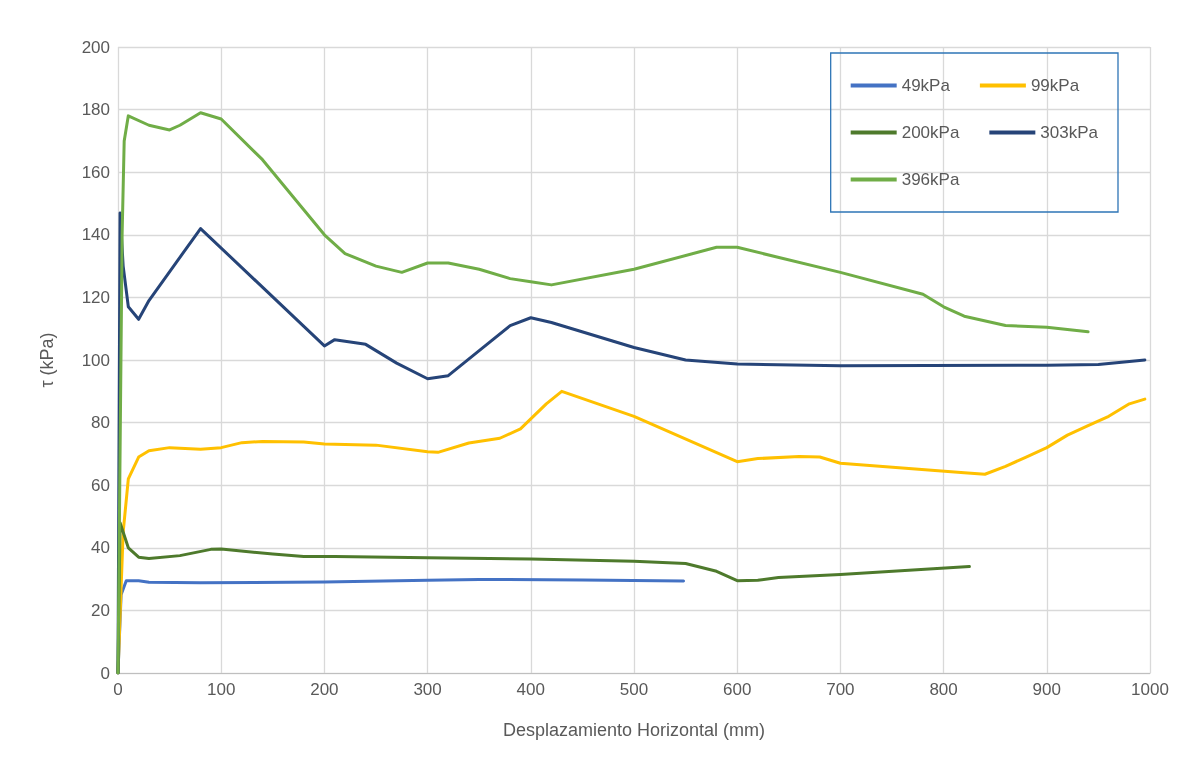 The image size is (1186, 769). I want to click on x-tick-label: 200, so click(324, 689).